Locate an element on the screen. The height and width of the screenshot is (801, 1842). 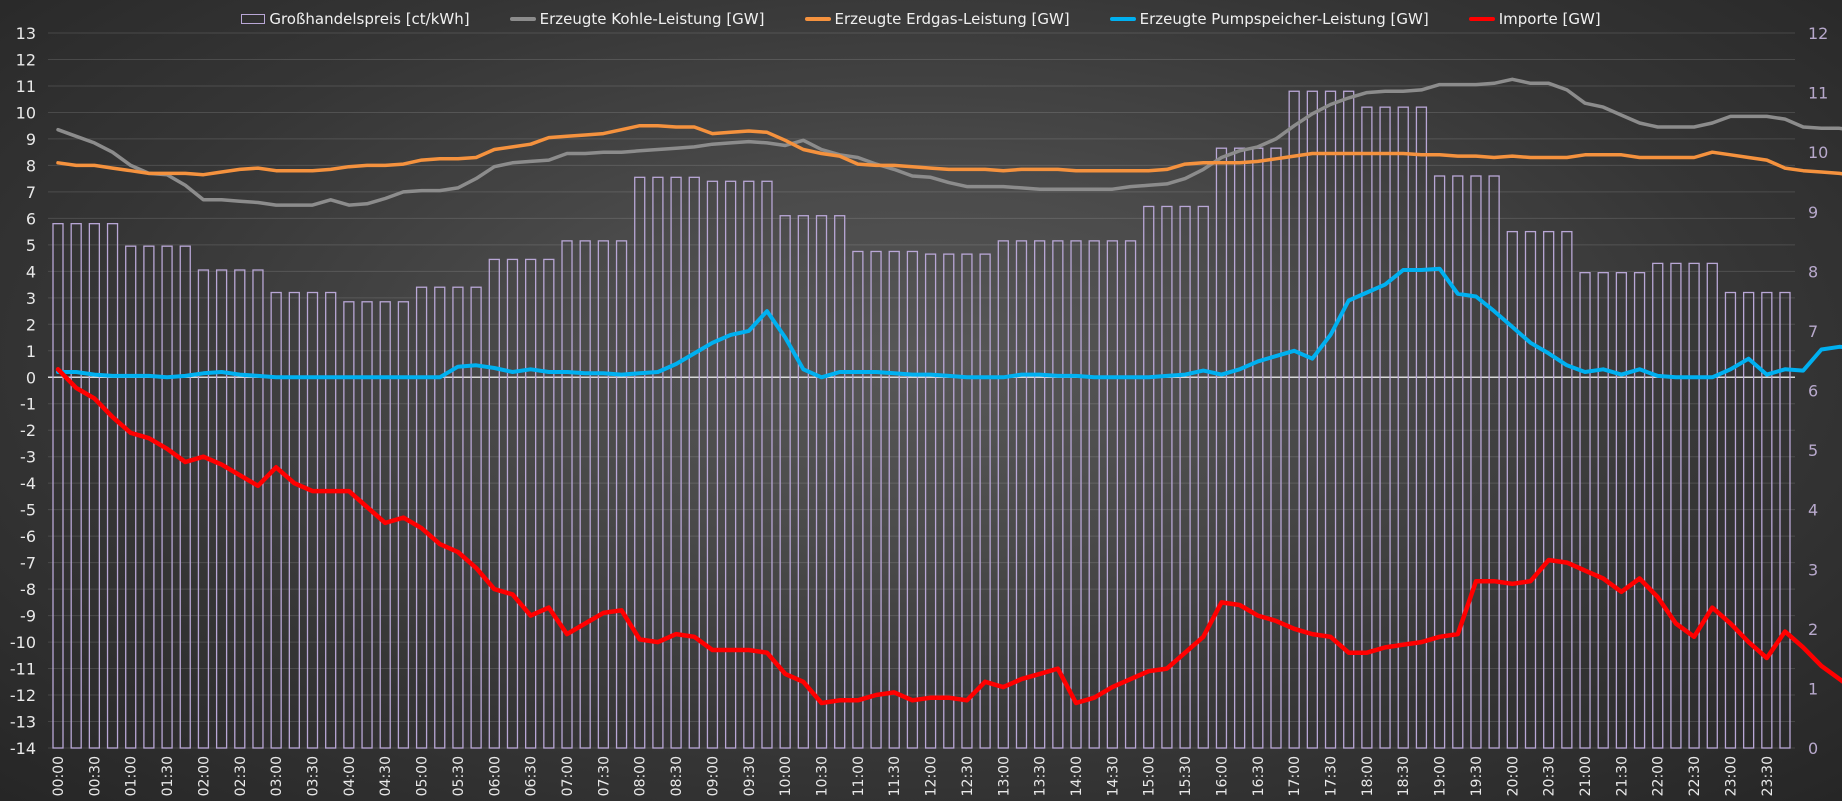
y-left-tick-label: 8 is located at coordinates (31, 165).